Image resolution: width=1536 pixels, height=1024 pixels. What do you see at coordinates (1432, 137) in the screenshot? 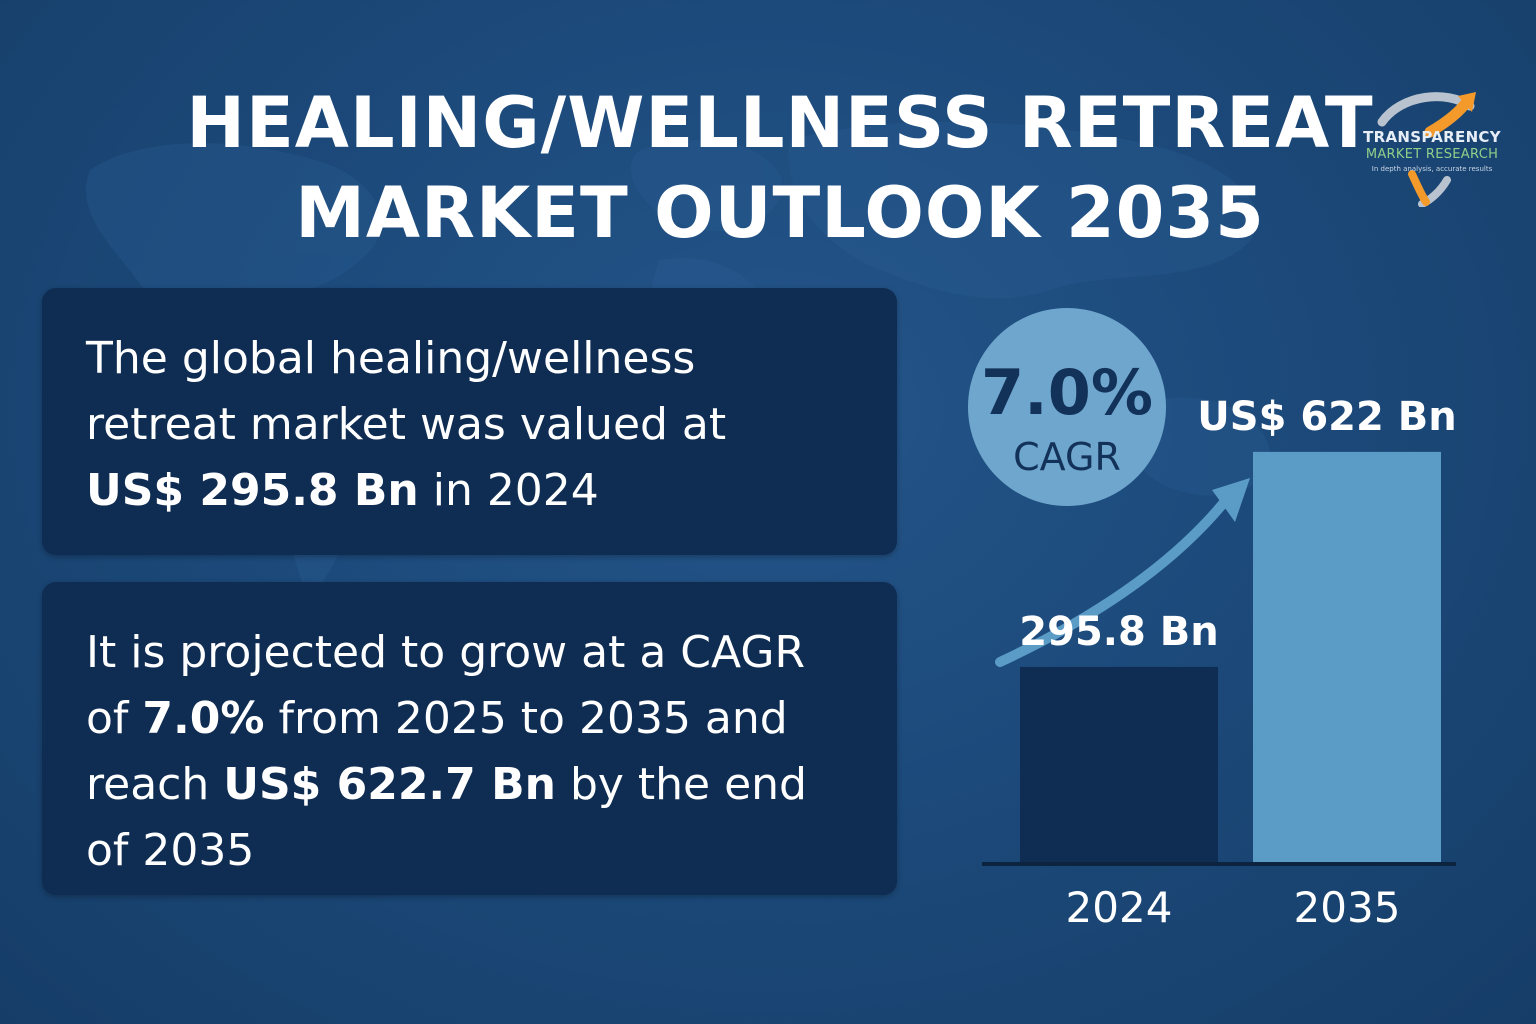
I see `logo-name: TRANSPARENCY` at bounding box center [1432, 137].